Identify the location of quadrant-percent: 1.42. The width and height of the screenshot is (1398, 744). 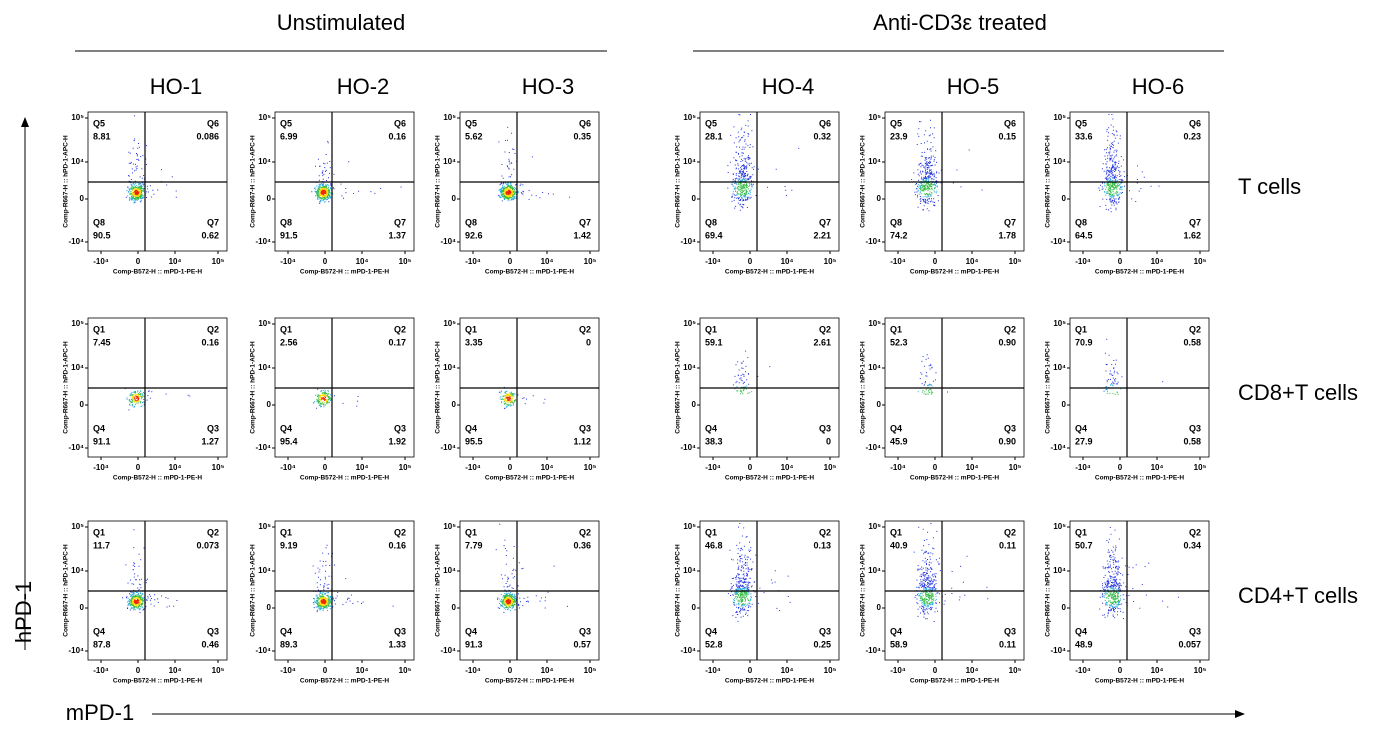
(582, 235).